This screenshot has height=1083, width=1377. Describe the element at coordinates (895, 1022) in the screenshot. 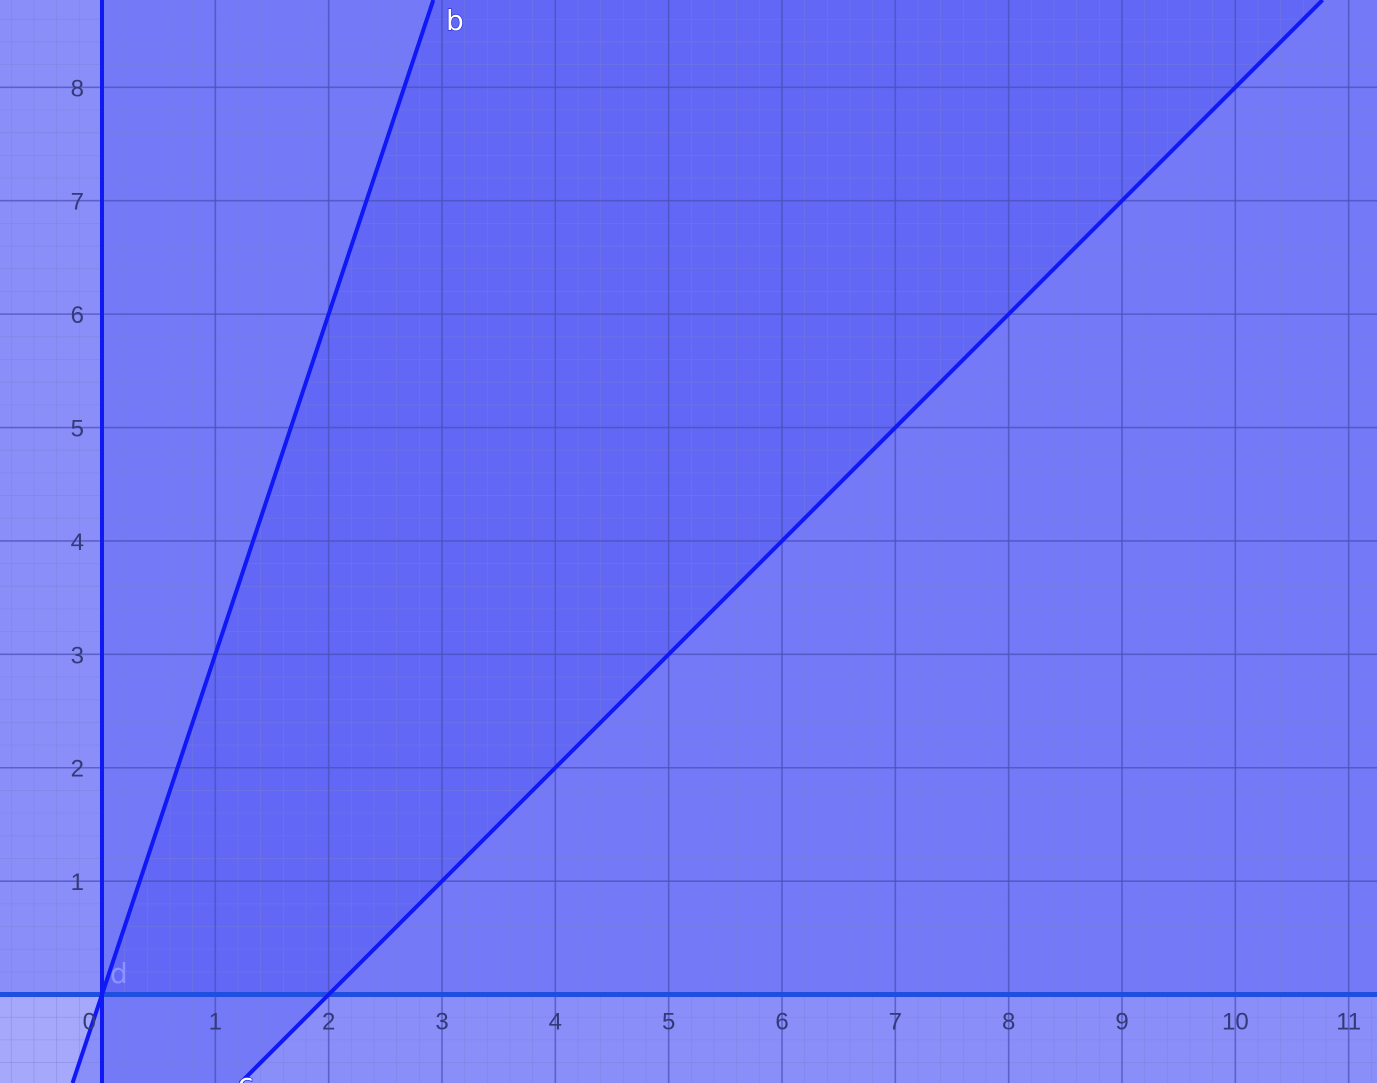

I see `x-tick-label: 7` at that location.